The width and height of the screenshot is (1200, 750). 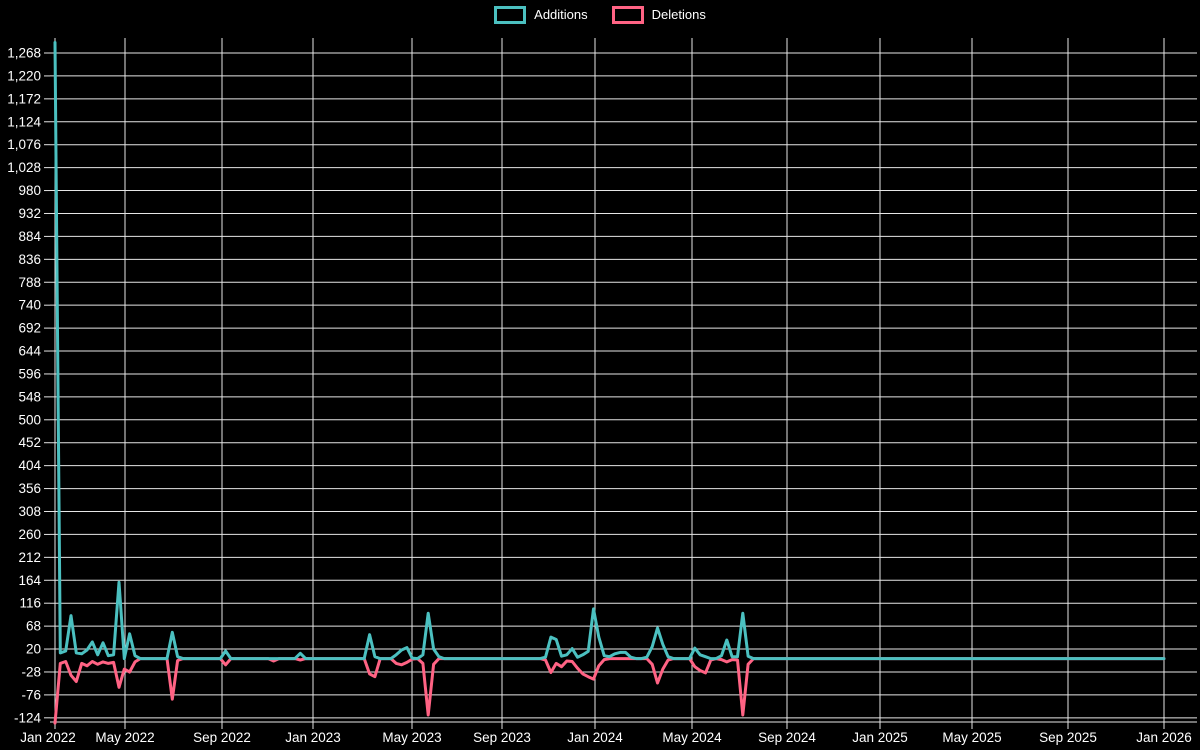 I want to click on x-tick-label: Jan 2025, so click(x=880, y=737).